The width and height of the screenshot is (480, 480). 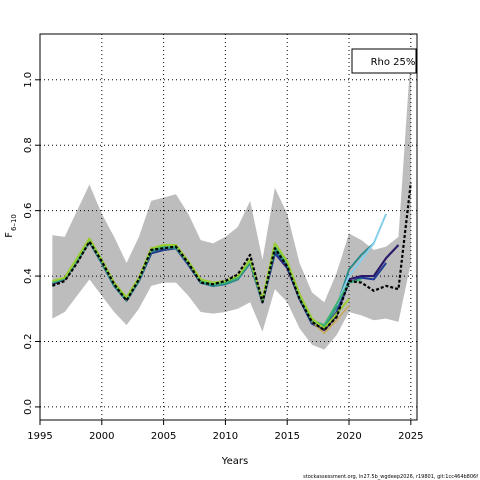 I want to click on x-tick-label: 2000, so click(x=101, y=436).